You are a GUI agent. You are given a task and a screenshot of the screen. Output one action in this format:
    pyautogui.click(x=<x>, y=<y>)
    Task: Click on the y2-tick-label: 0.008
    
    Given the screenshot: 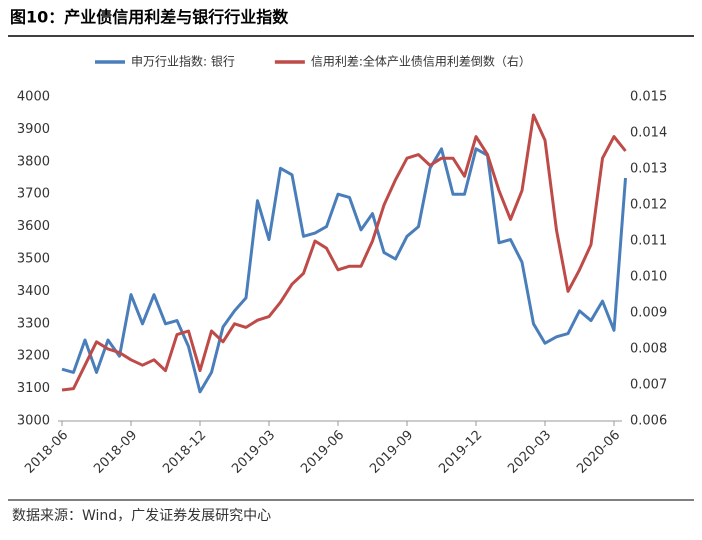 What is the action you would take?
    pyautogui.click(x=648, y=349)
    